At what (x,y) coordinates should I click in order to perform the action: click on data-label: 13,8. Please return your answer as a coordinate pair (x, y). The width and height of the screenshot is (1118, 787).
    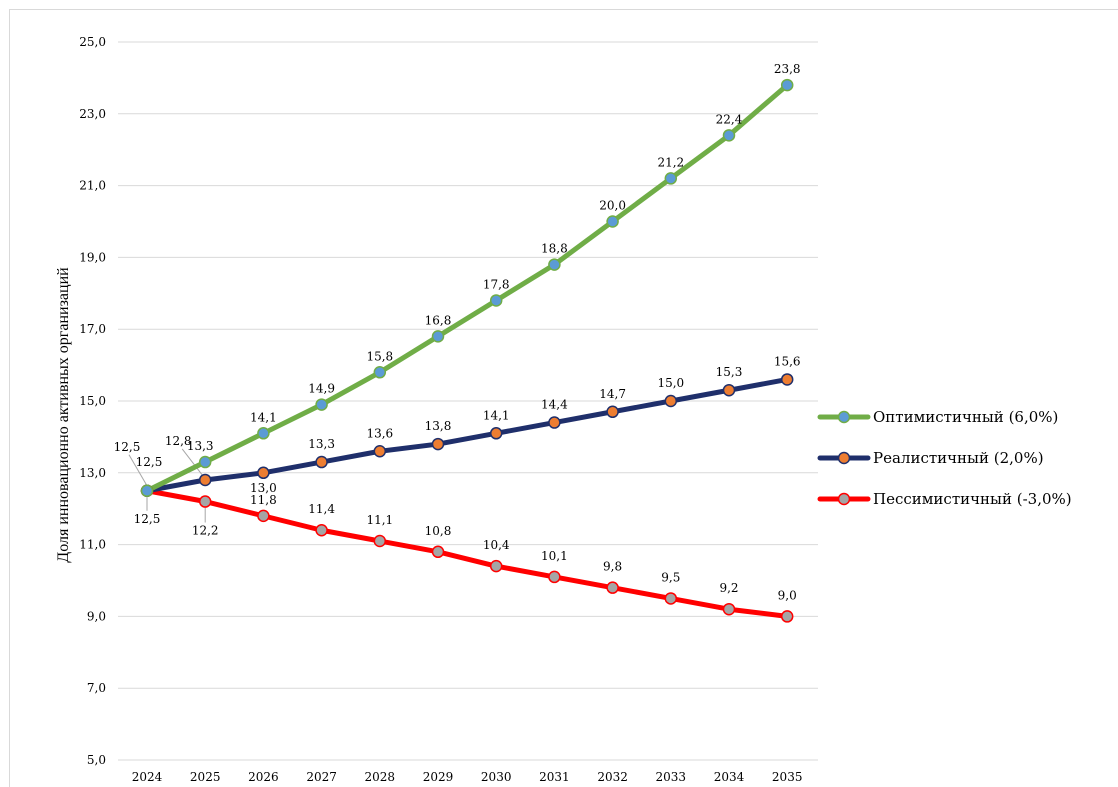
    Looking at the image, I should click on (438, 426).